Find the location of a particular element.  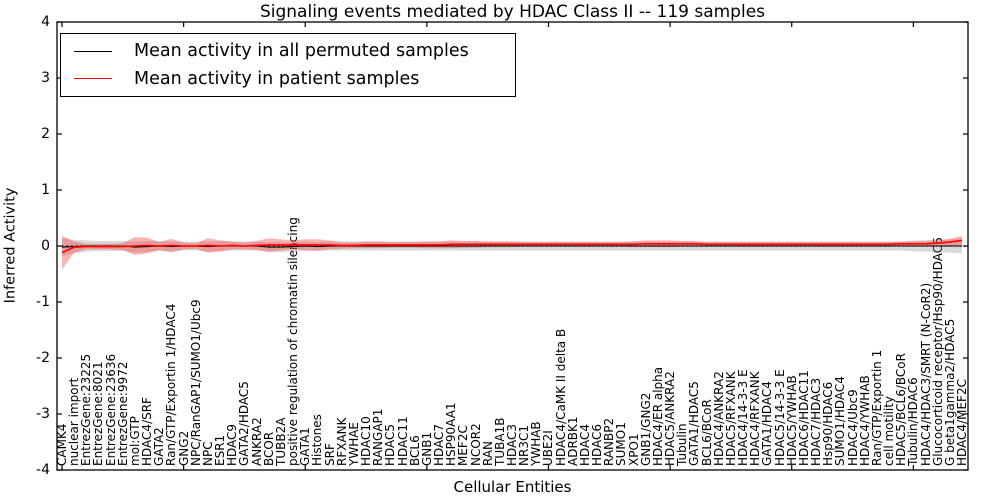

x-category-label: GATA2/HDAC5 is located at coordinates (244, 423).